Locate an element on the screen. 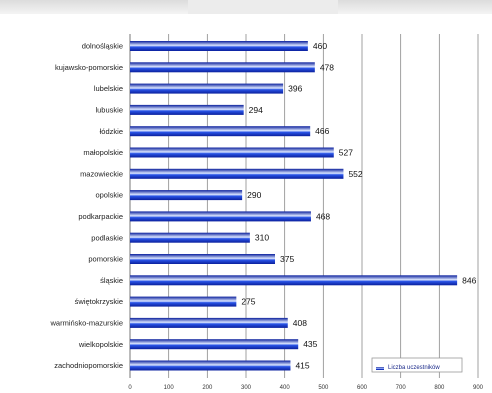 The height and width of the screenshot is (393, 492). value-label: 527 is located at coordinates (346, 153).